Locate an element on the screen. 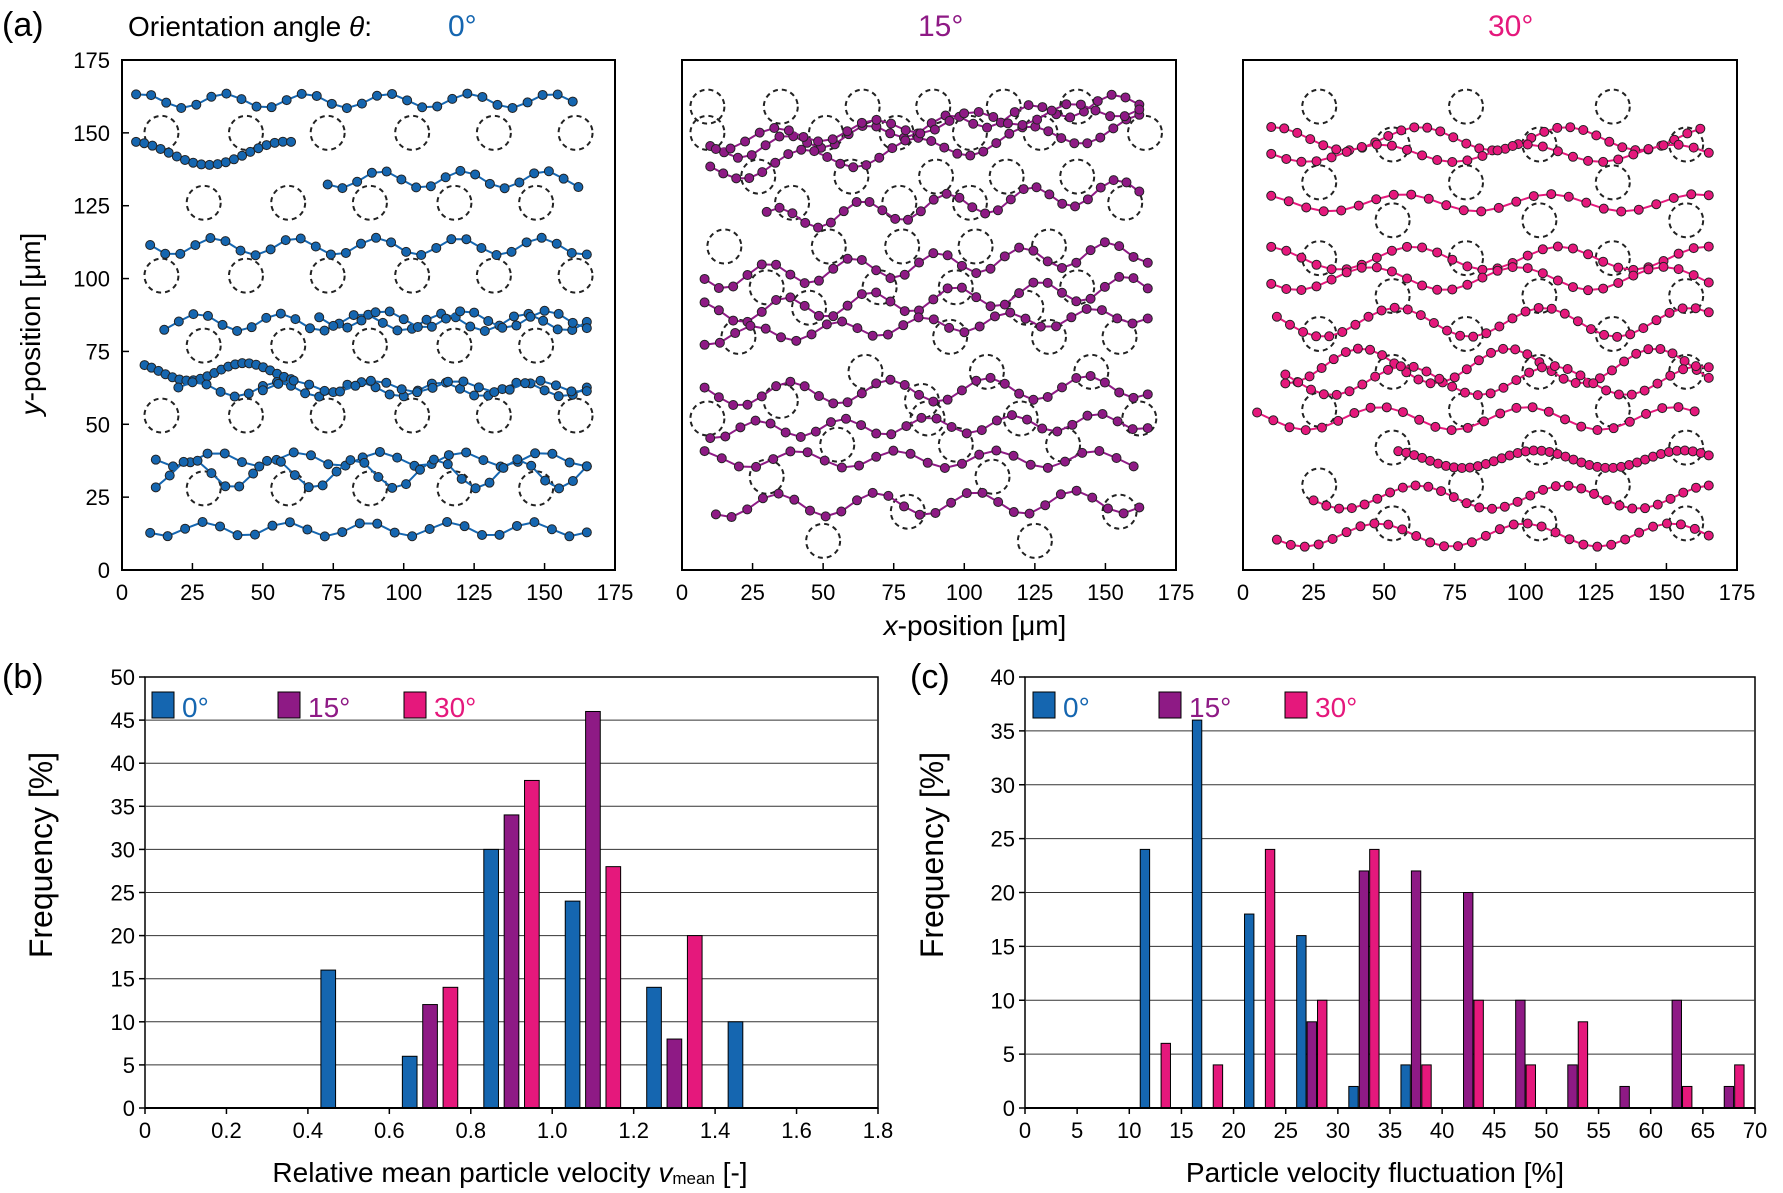 Image resolution: width=1783 pixels, height=1193 pixels. trajectory-line is located at coordinates (924, 146).